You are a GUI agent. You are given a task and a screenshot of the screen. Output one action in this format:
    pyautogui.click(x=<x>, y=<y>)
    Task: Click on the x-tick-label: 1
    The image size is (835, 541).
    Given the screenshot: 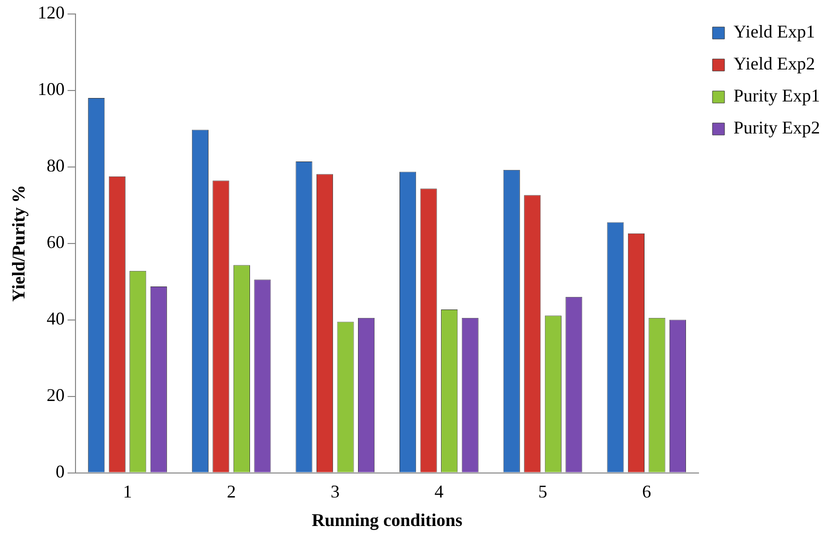 What is the action you would take?
    pyautogui.click(x=127, y=491)
    